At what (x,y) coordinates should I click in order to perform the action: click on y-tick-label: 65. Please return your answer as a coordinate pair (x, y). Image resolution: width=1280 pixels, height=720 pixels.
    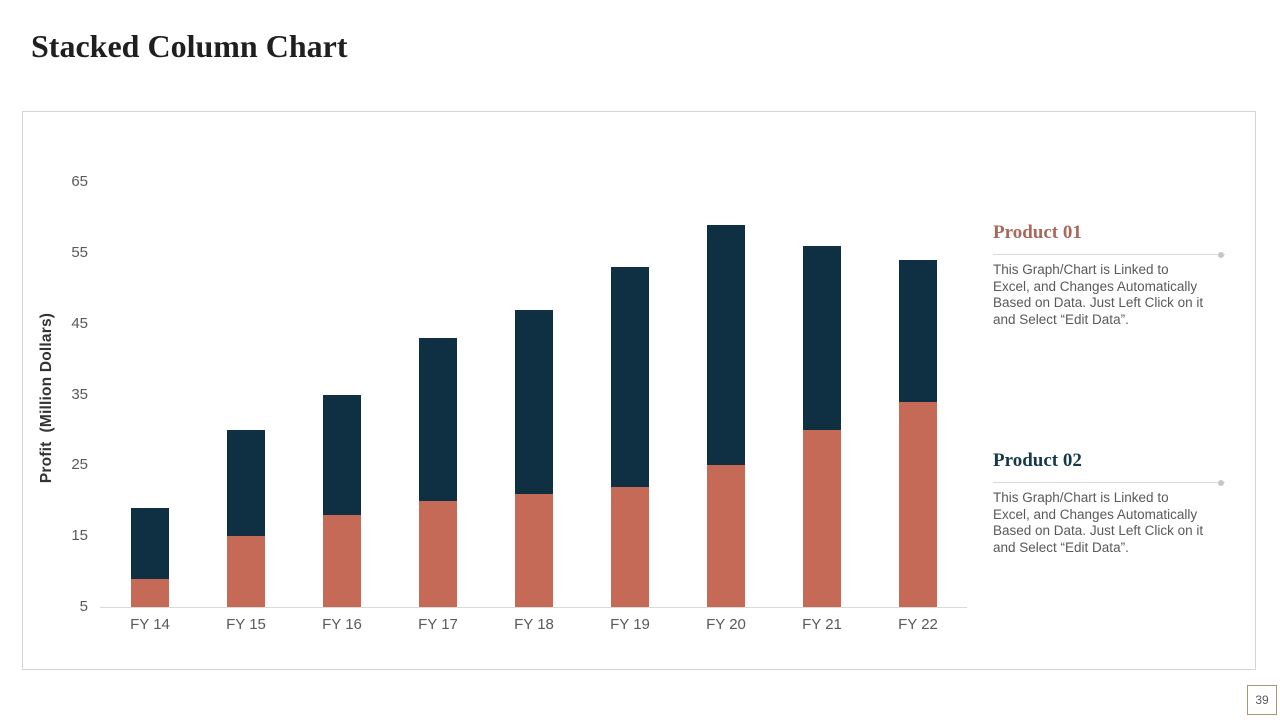
    Looking at the image, I should click on (79, 181).